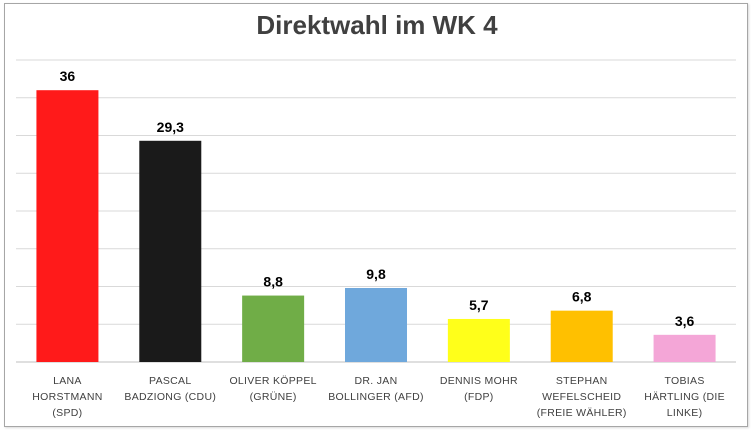 The width and height of the screenshot is (754, 432). Describe the element at coordinates (272, 389) in the screenshot. I see `category-label: OLIVER KÖPPEL (GRÜNE)` at that location.